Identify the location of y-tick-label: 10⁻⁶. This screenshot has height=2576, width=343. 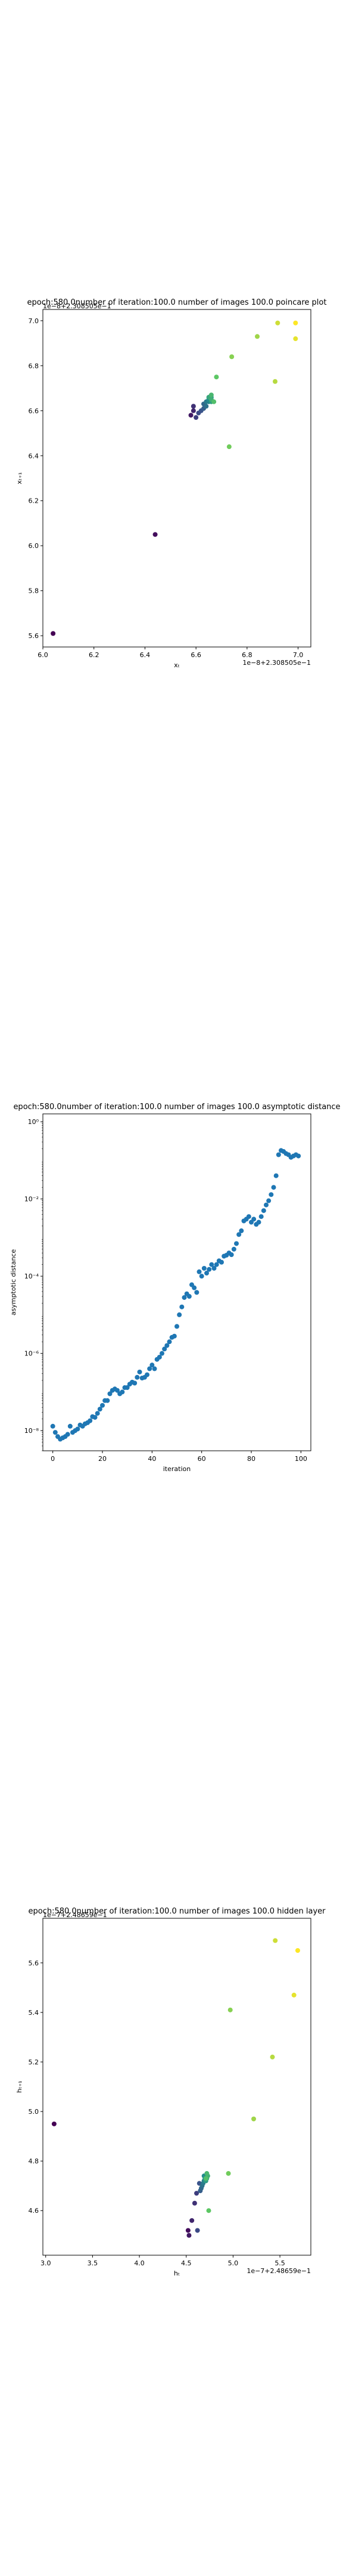
(32, 1354).